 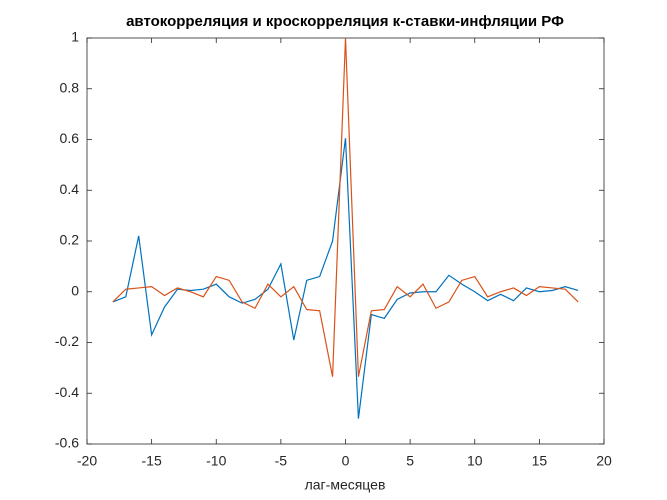 What do you see at coordinates (75, 37) in the screenshot?
I see `y-tick-label: 1` at bounding box center [75, 37].